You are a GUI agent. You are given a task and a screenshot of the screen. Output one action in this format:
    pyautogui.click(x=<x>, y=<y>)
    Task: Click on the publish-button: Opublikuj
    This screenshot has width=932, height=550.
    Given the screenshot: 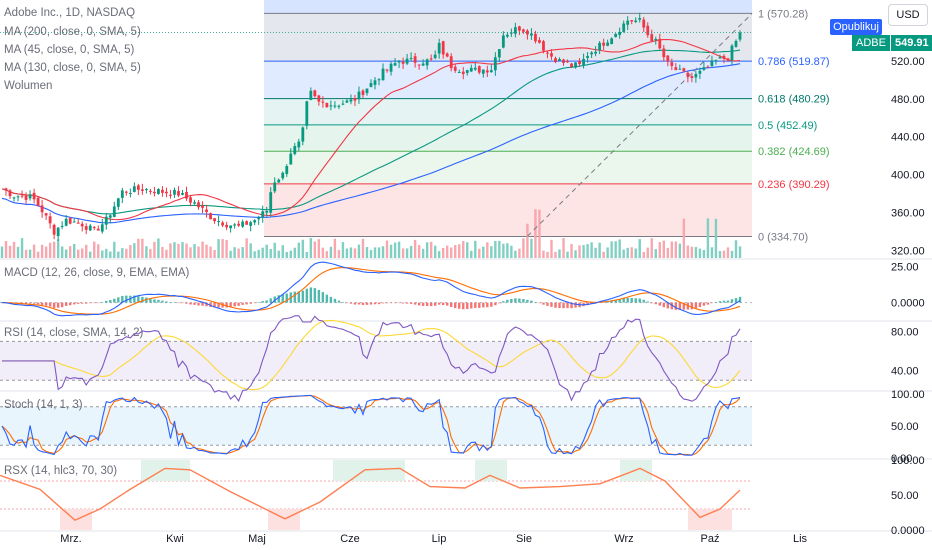 What is the action you would take?
    pyautogui.click(x=856, y=27)
    